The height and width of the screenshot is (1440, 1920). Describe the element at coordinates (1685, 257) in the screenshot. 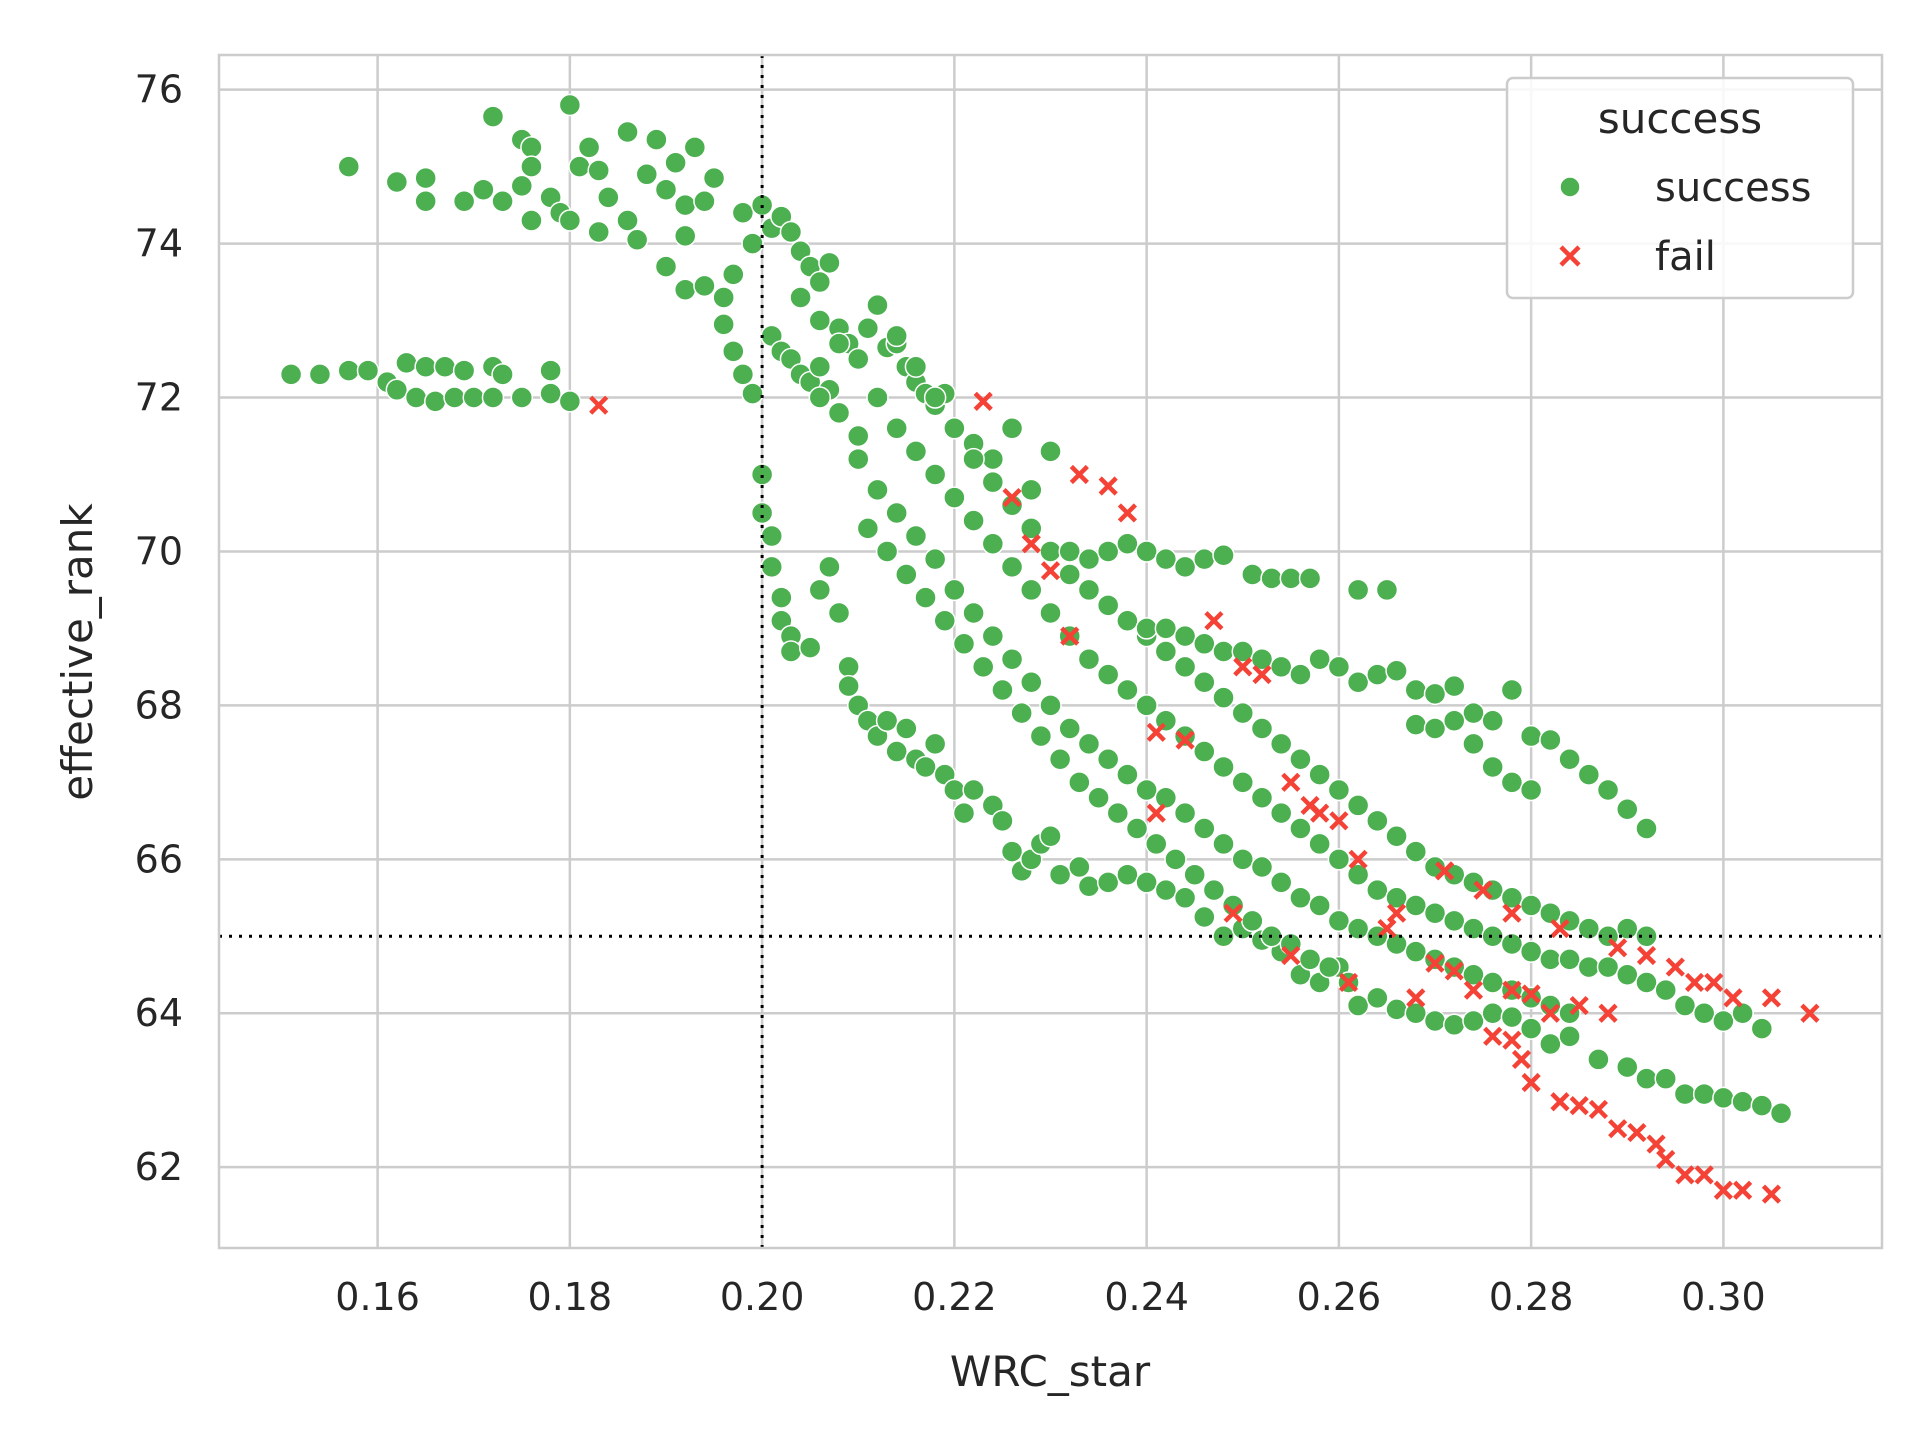

I see `legend-fail-label: fail` at that location.